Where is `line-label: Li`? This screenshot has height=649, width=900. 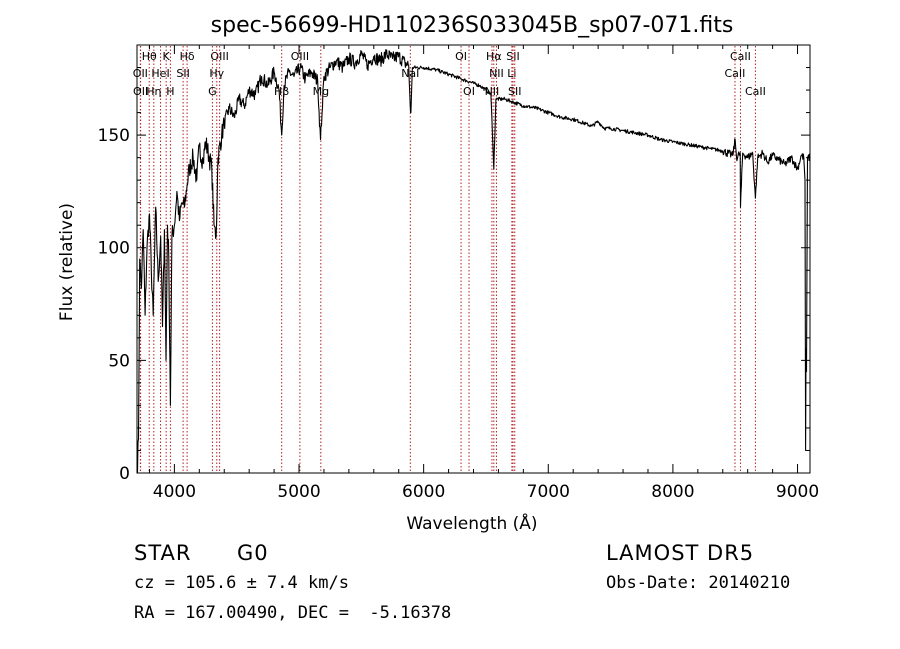 line-label: Li is located at coordinates (511, 73).